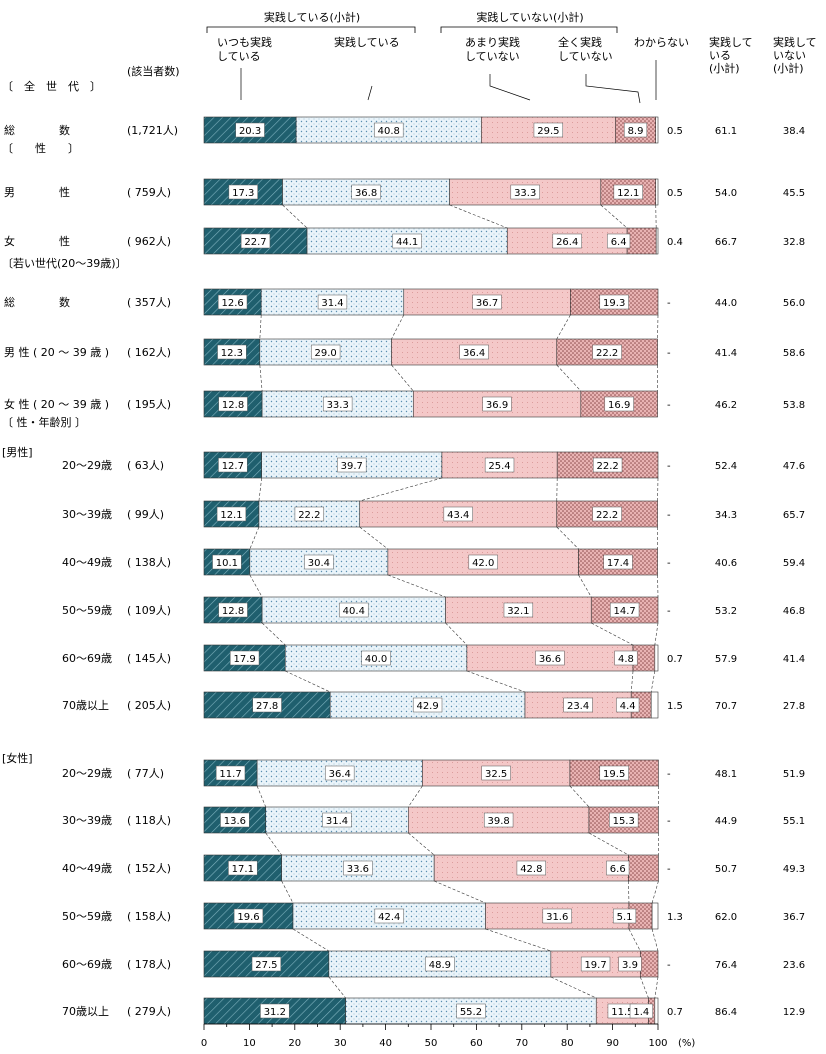 This screenshot has width=826, height=1054. Describe the element at coordinates (726, 405) in the screenshot. I see `subtotal-yes: 46.2` at that location.